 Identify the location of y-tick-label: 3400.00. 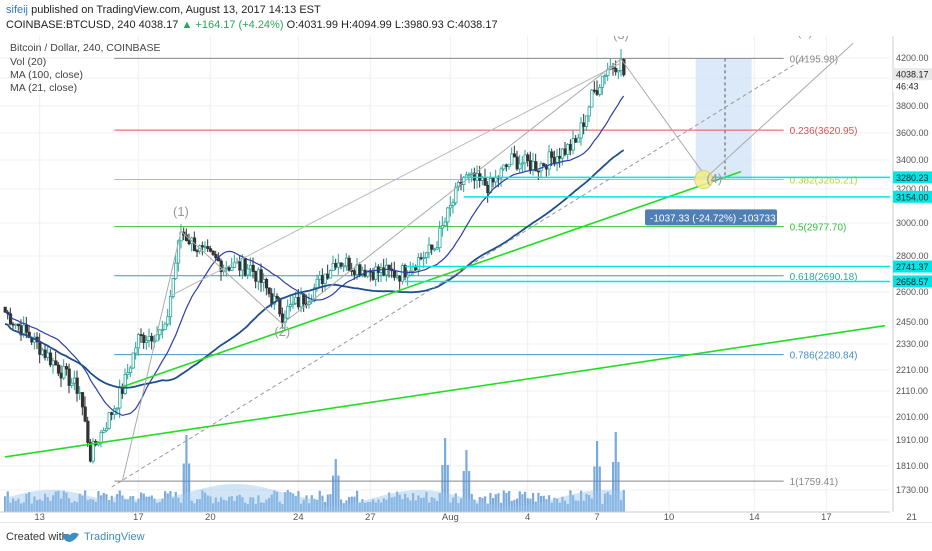
(912, 160).